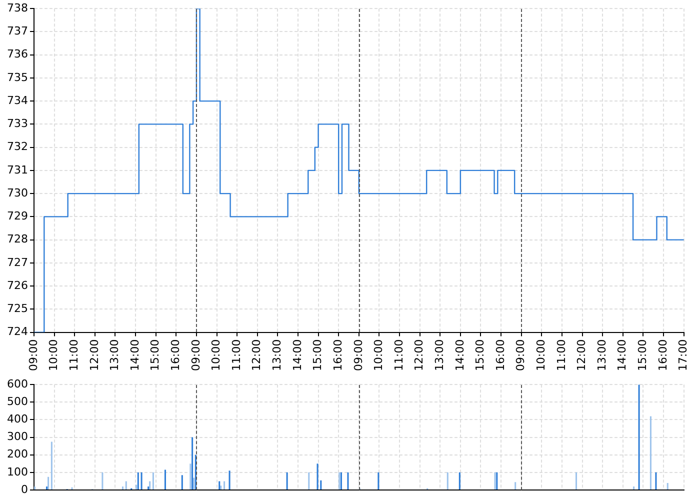 This screenshot has height=500, width=700. What do you see at coordinates (17, 147) in the screenshot?
I see `y-tick-label: 732` at bounding box center [17, 147].